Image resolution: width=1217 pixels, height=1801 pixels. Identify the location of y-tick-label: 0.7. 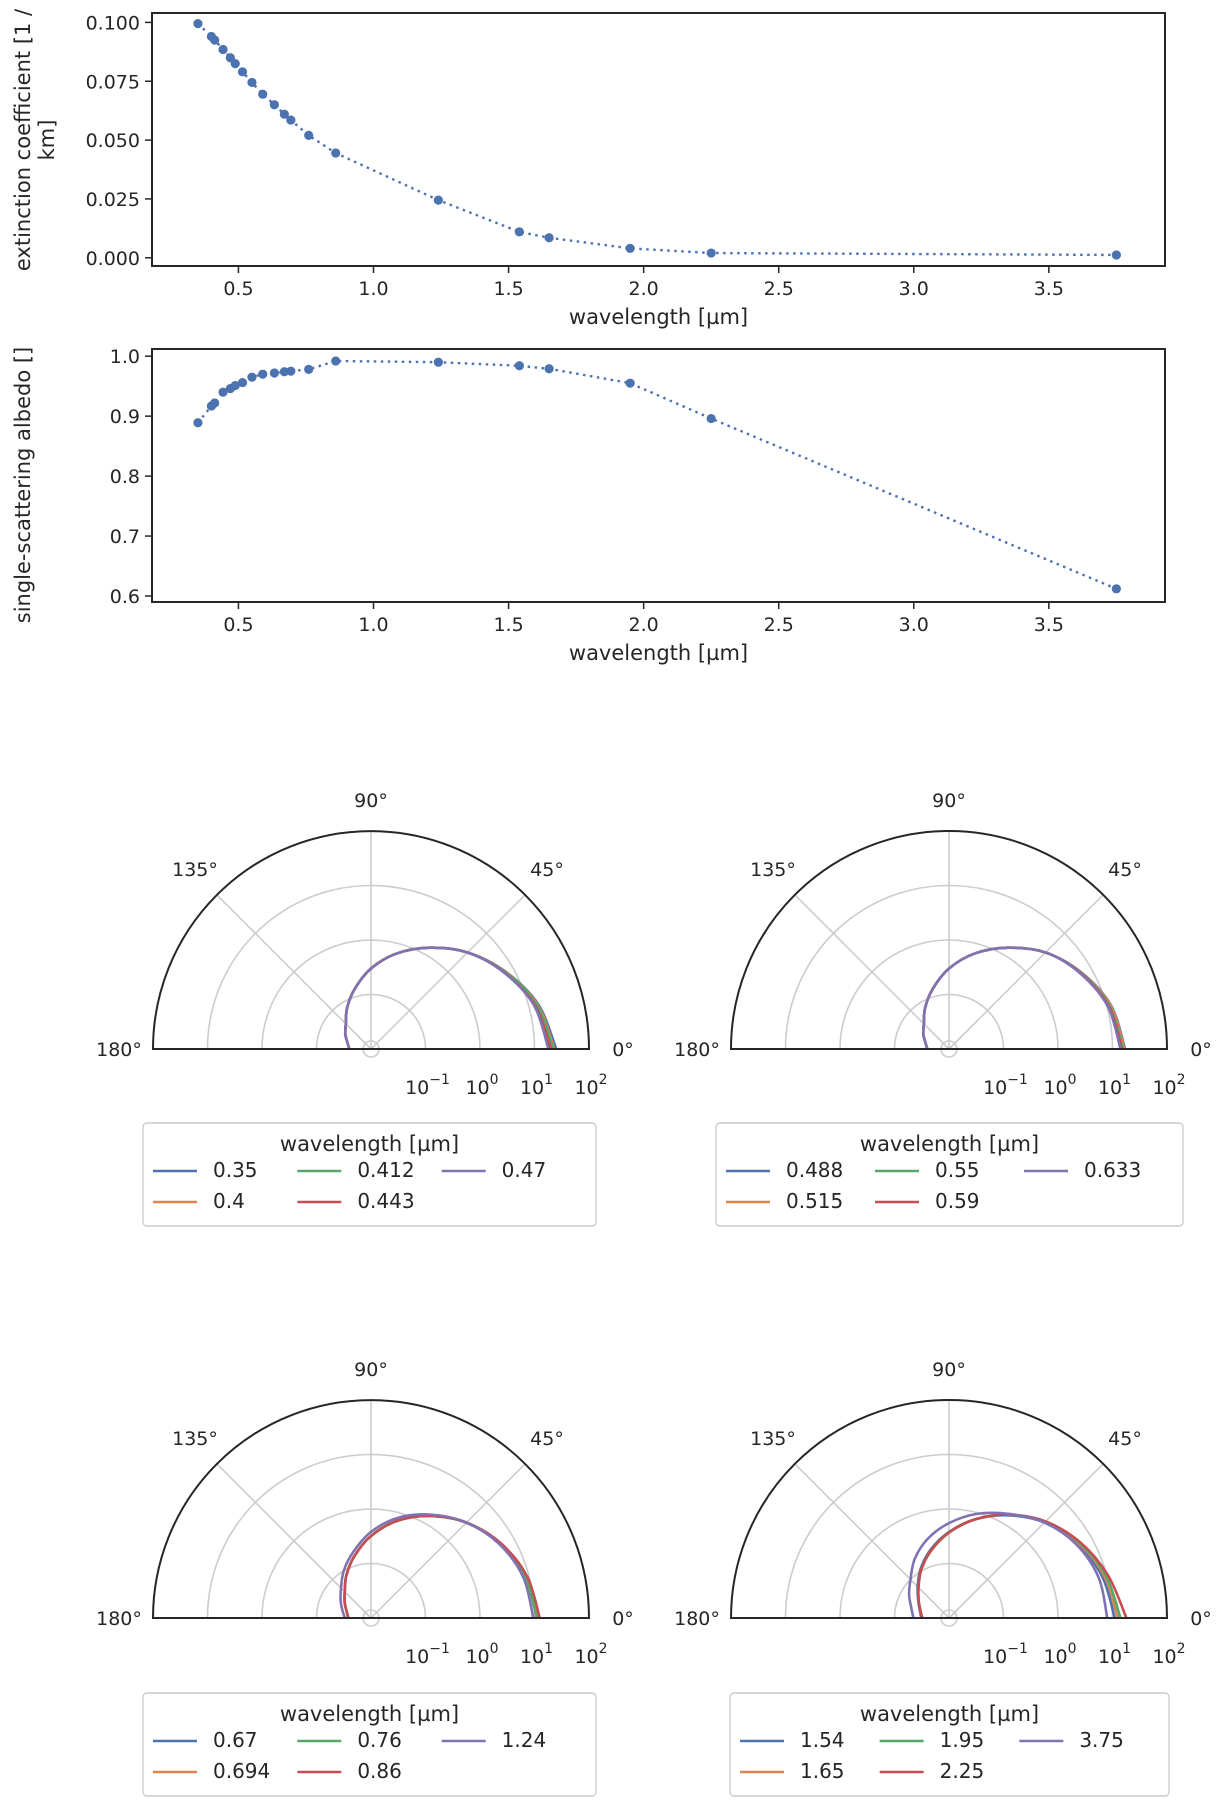
(125, 537).